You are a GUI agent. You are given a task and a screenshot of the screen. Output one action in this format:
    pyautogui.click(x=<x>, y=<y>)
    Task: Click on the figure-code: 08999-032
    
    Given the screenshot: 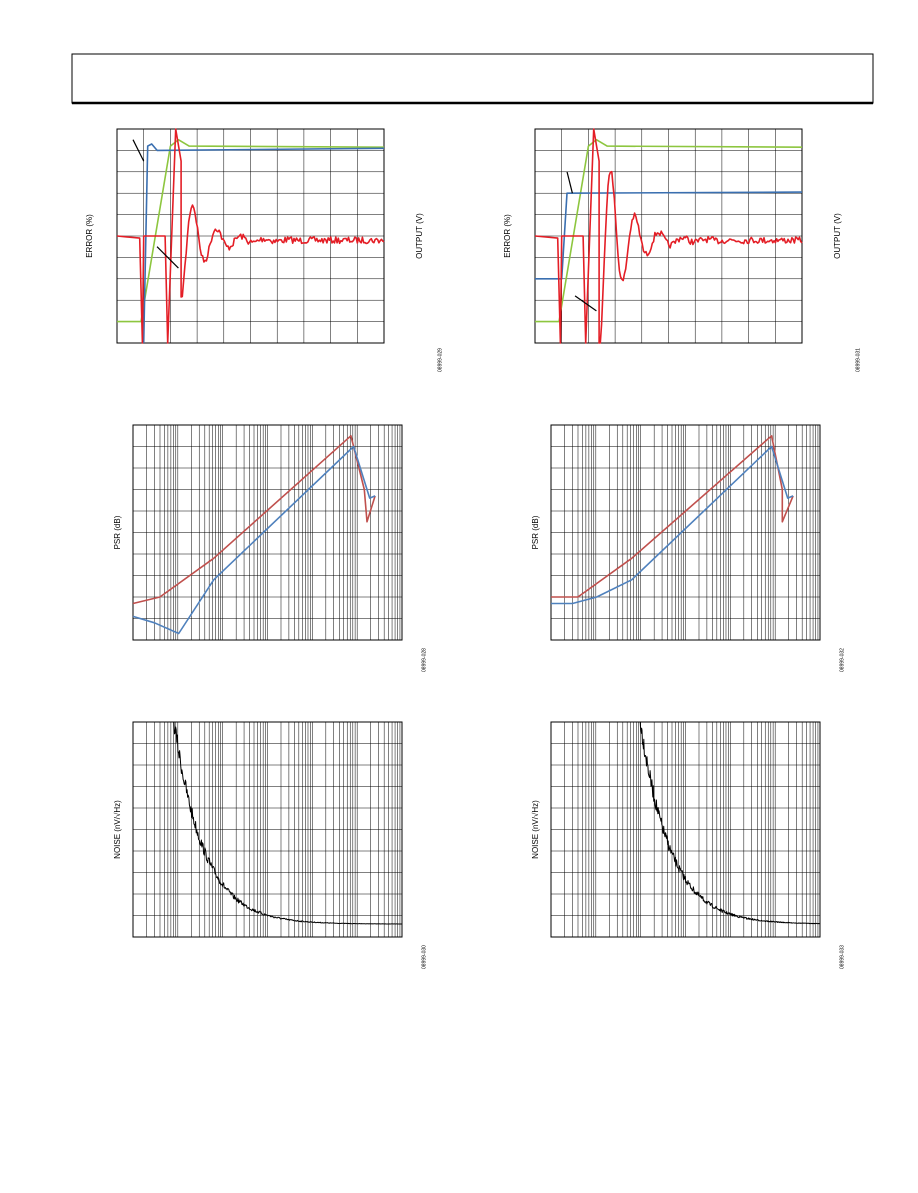 What is the action you would take?
    pyautogui.click(x=842, y=660)
    